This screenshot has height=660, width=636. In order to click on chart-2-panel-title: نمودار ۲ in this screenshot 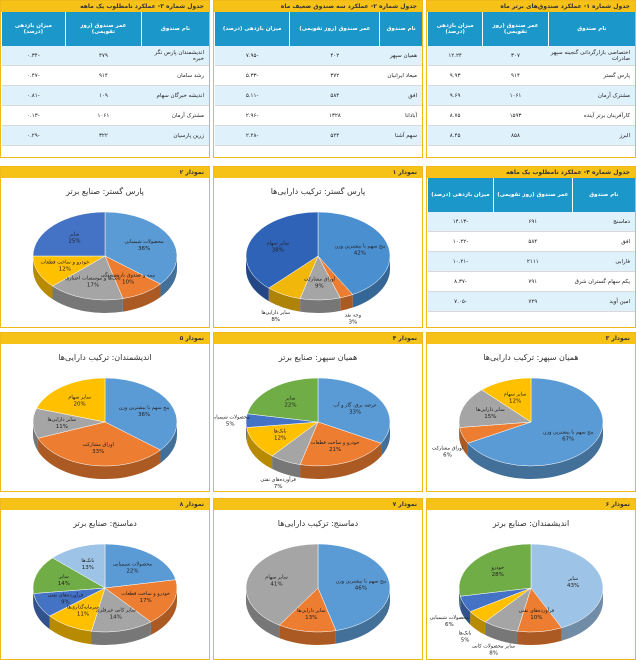, I will do `click(105, 172)`.